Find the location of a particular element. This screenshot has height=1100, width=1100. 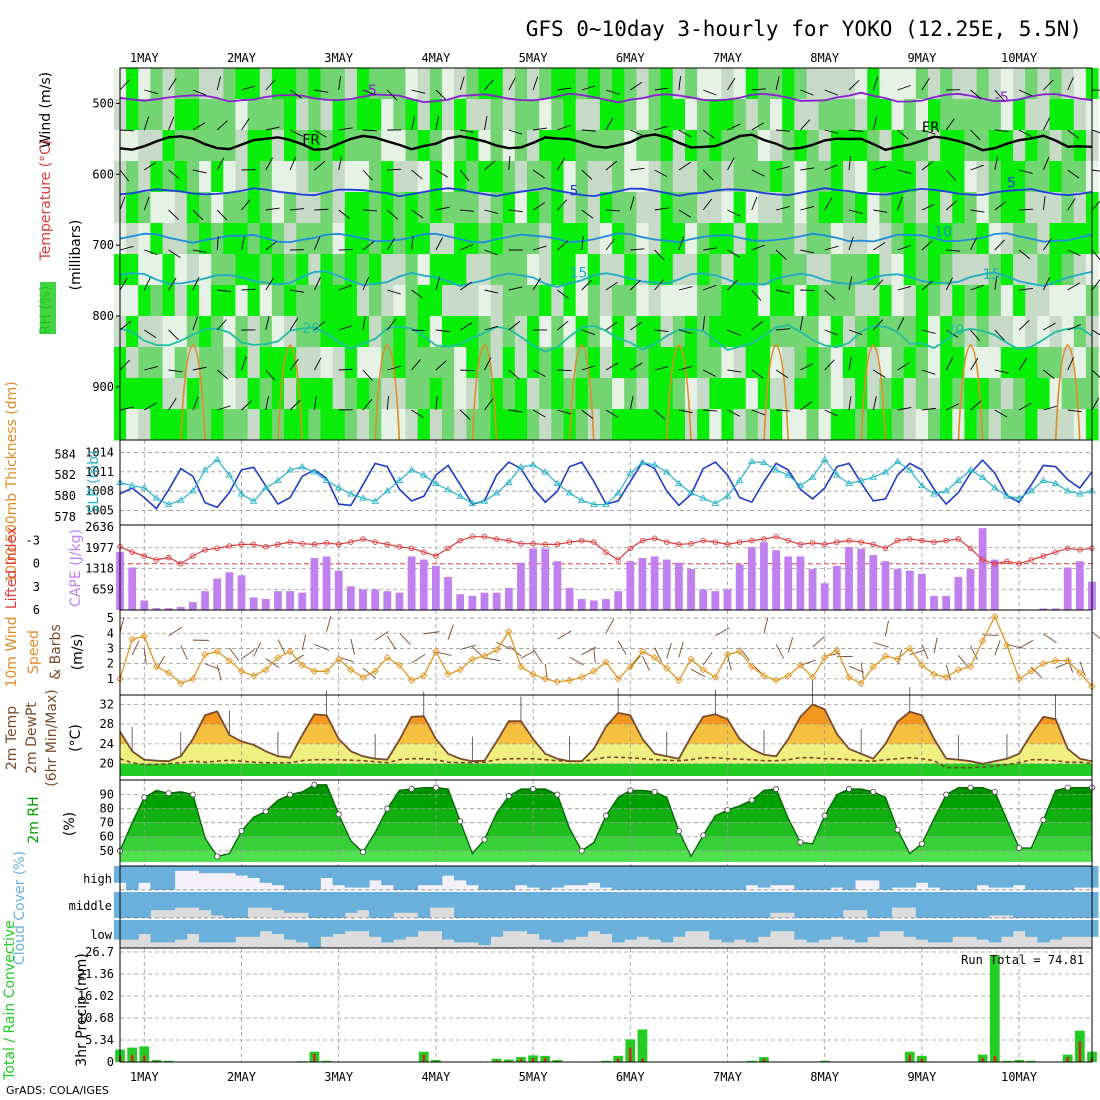

precip-tick: 16.02 is located at coordinates (96, 996).